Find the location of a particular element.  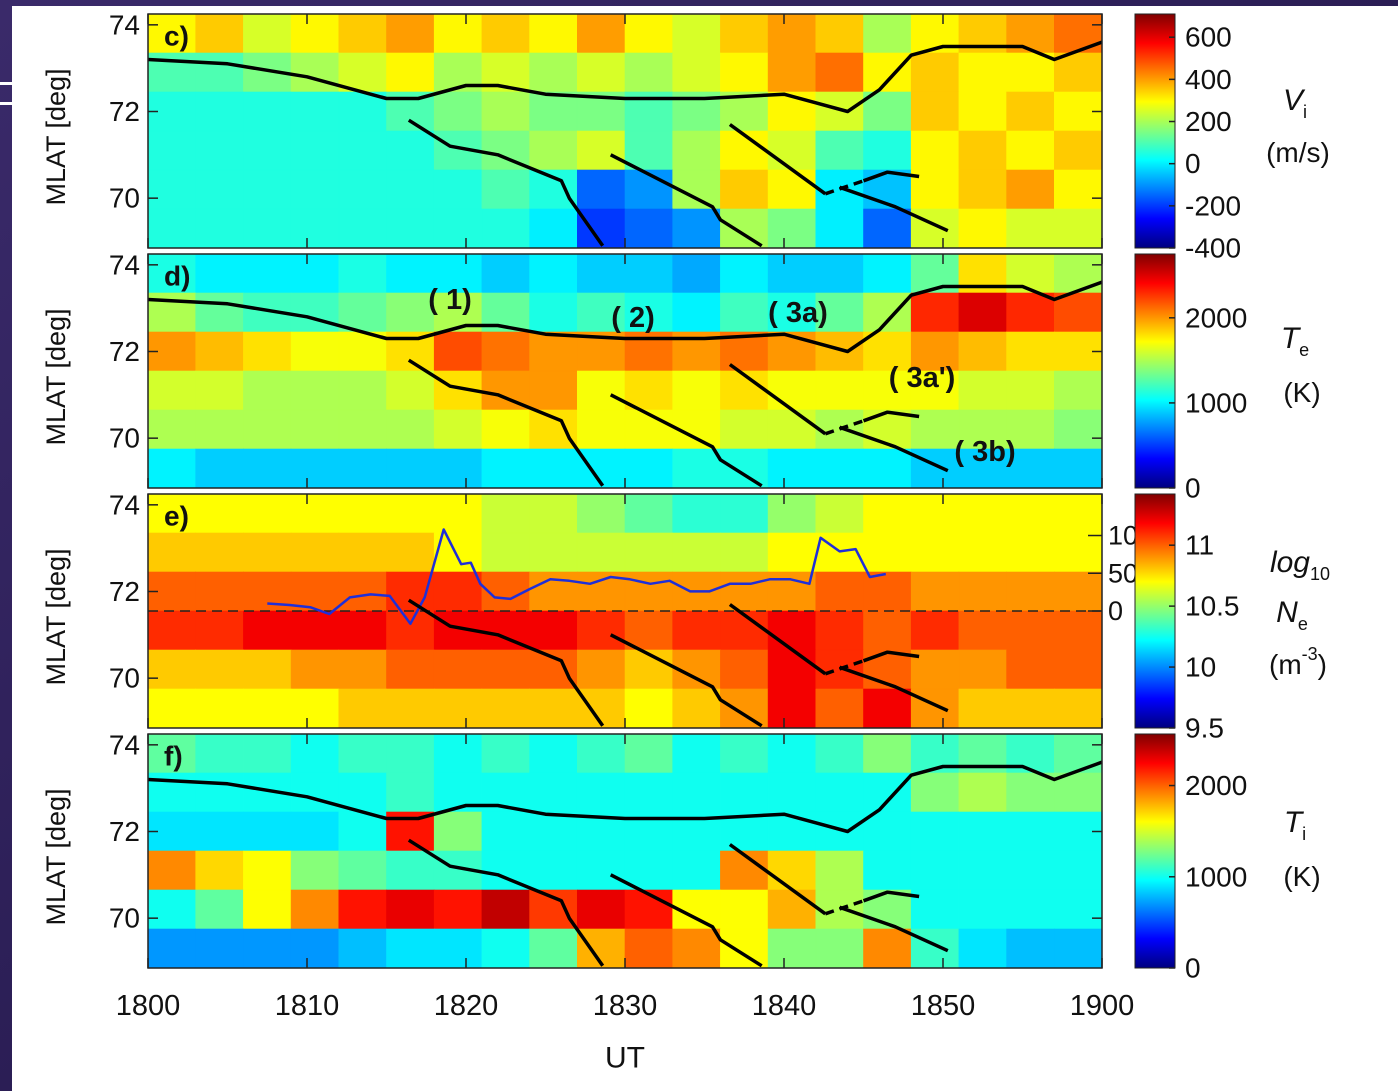

slide-decoration is located at coordinates (30, 103).